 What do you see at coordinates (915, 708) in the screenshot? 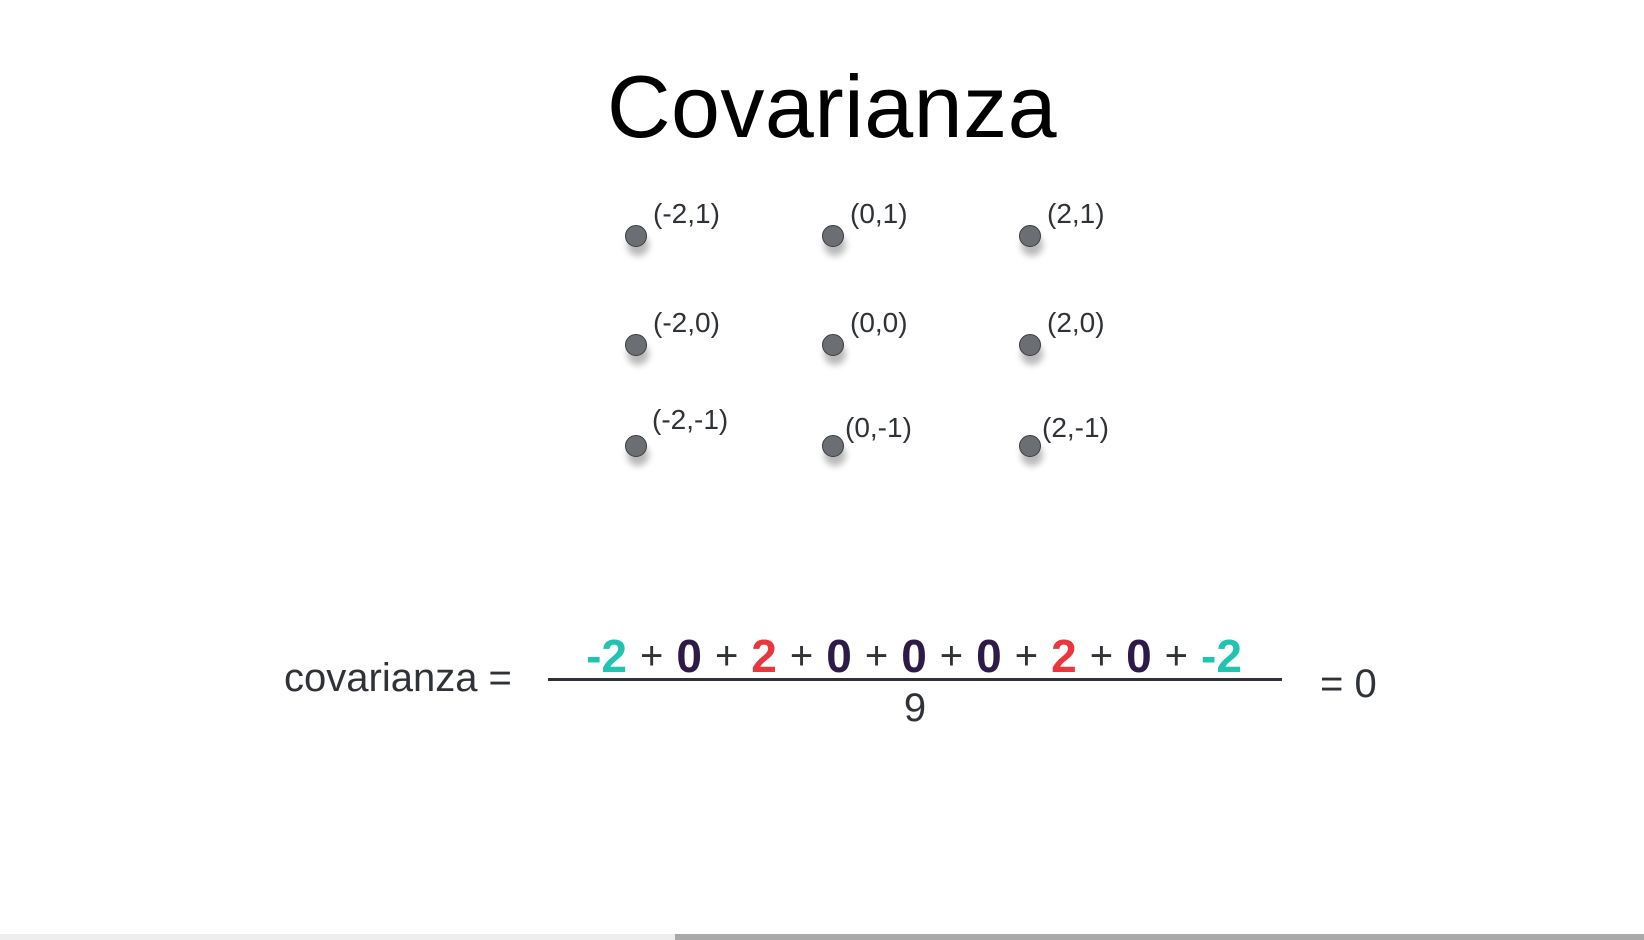
I see `formula-denominator: 9` at bounding box center [915, 708].